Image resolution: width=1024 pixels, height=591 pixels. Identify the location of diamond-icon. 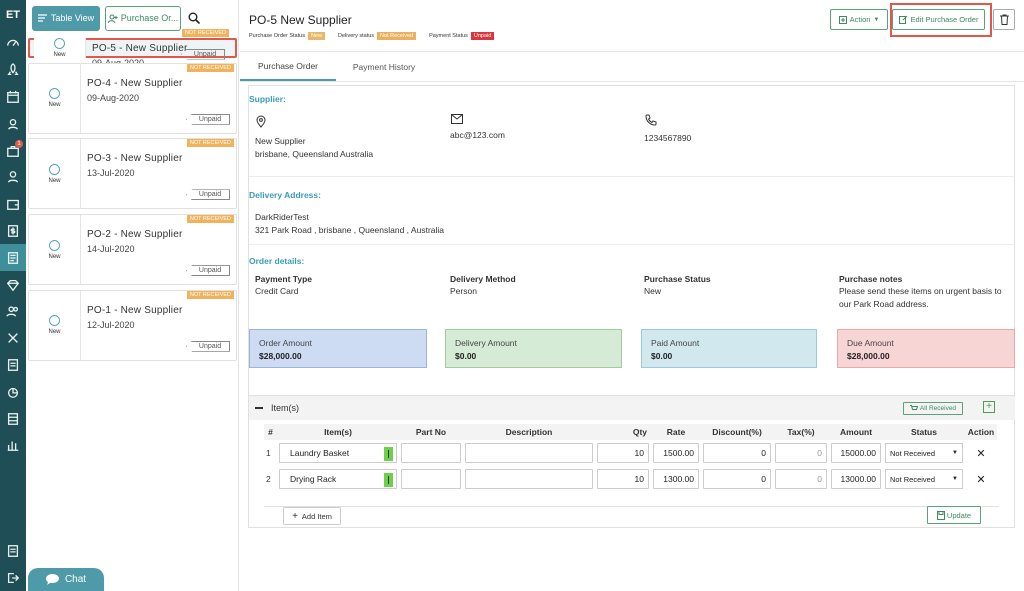
(13, 285).